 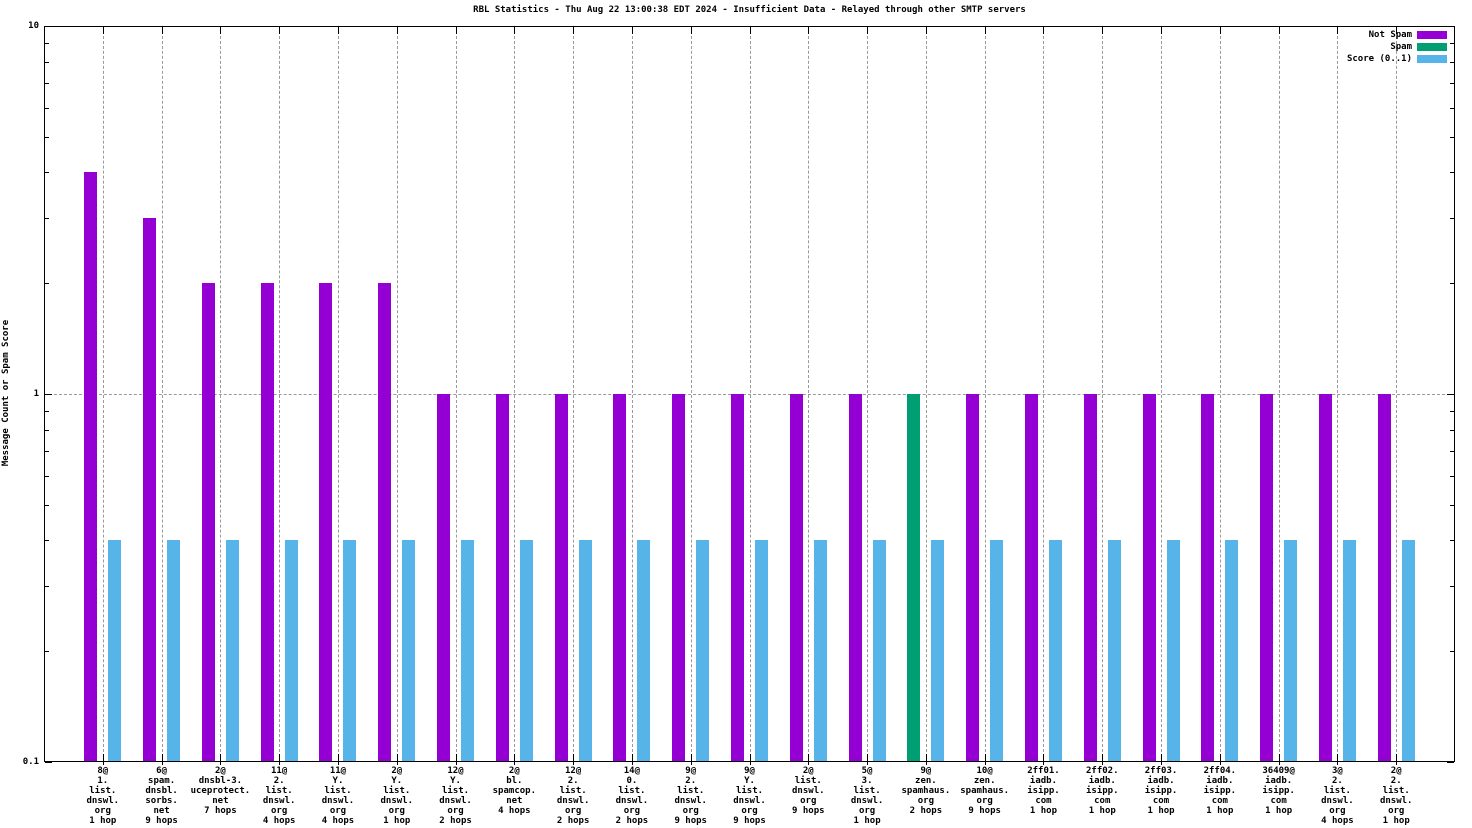 I want to click on x-tick-label: 36409@ iadb. isipp. com 1 hop, so click(x=1278, y=791).